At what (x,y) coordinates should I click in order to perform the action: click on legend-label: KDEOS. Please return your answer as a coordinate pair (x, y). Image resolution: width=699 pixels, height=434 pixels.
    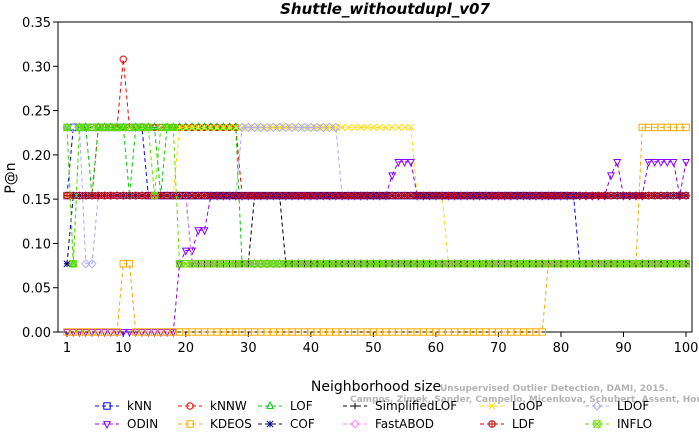
    Looking at the image, I should click on (231, 424).